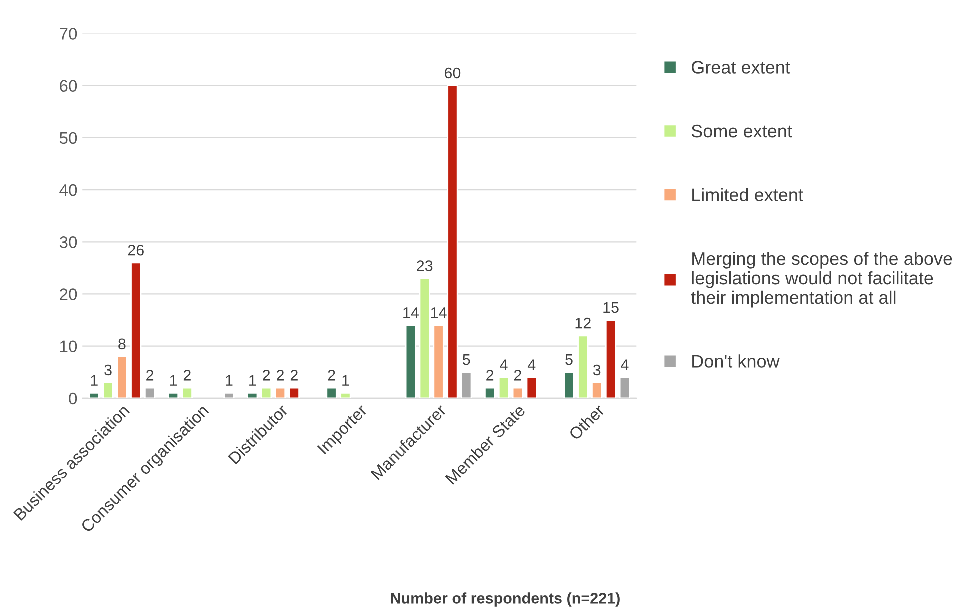 This screenshot has width=972, height=613. What do you see at coordinates (425, 266) in the screenshot?
I see `data-label: 23` at bounding box center [425, 266].